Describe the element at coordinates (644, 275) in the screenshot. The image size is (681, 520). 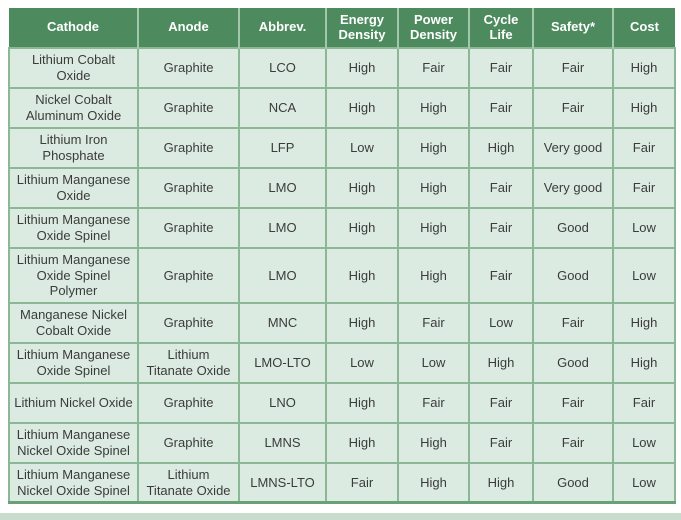
I see `cell-cost: Low` at that location.